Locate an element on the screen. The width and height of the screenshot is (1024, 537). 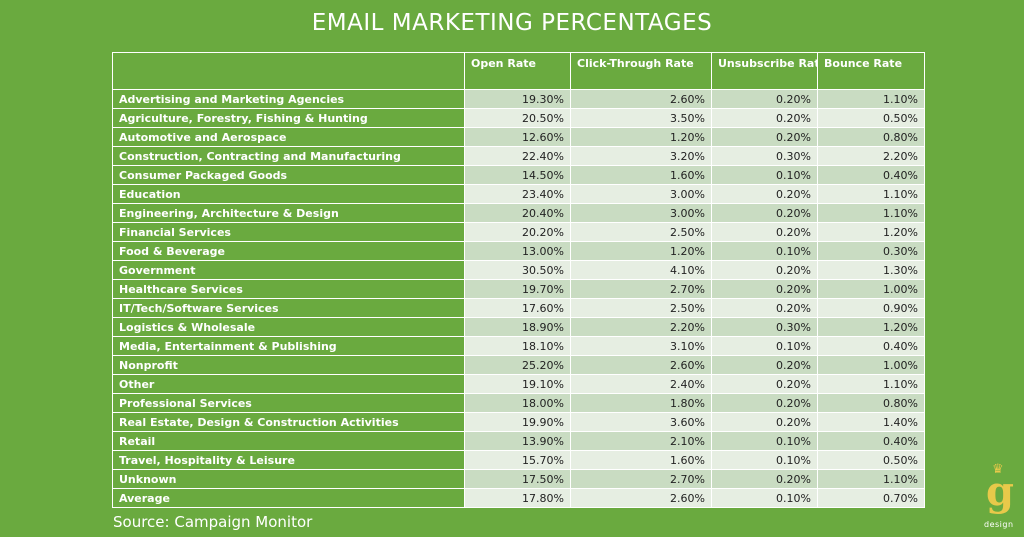
table-cell: 3.50% is located at coordinates (641, 118).